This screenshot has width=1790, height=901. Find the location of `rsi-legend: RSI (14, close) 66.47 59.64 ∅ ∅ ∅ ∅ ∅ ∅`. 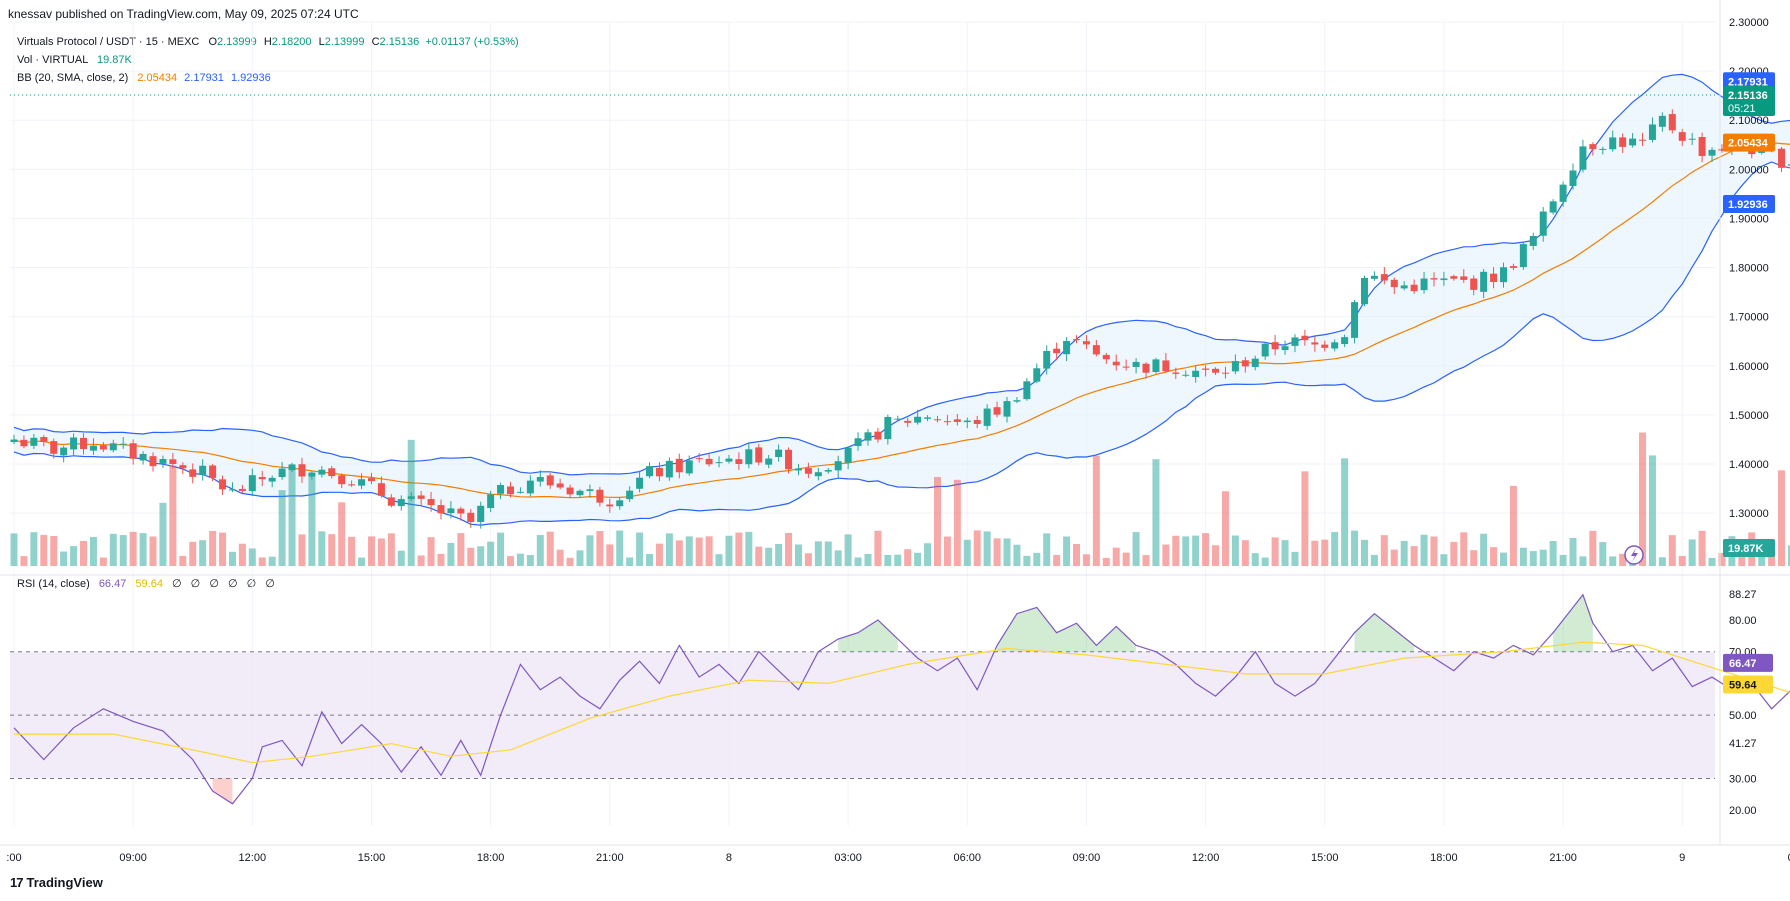

rsi-legend: RSI (14, close) 66.47 59.64 ∅ ∅ ∅ ∅ ∅ ∅ is located at coordinates (146, 583).